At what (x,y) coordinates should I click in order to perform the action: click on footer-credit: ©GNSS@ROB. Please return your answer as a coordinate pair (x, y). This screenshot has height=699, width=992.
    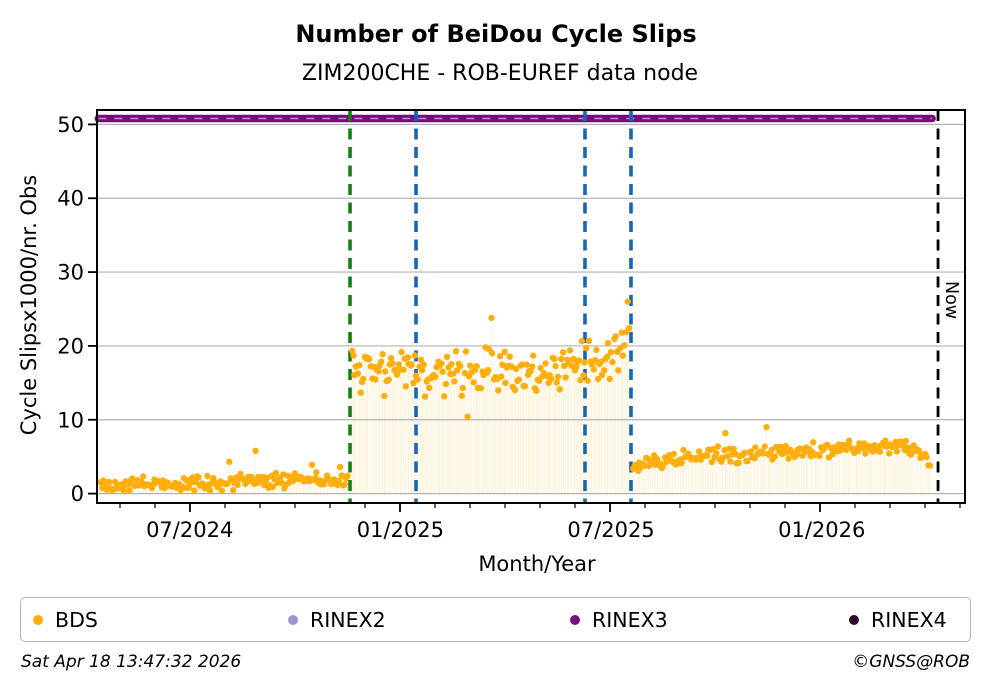
    Looking at the image, I should click on (911, 662).